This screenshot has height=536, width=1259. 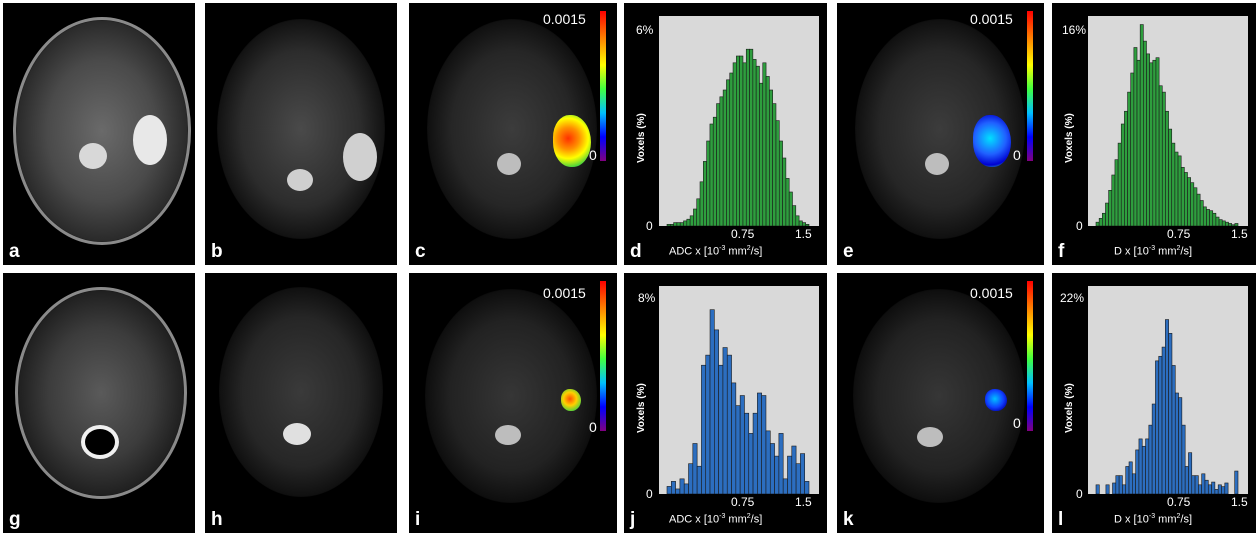 What do you see at coordinates (1153, 519) in the screenshot?
I see `x-axis-label: D x [10-3 mm2/s]` at bounding box center [1153, 519].